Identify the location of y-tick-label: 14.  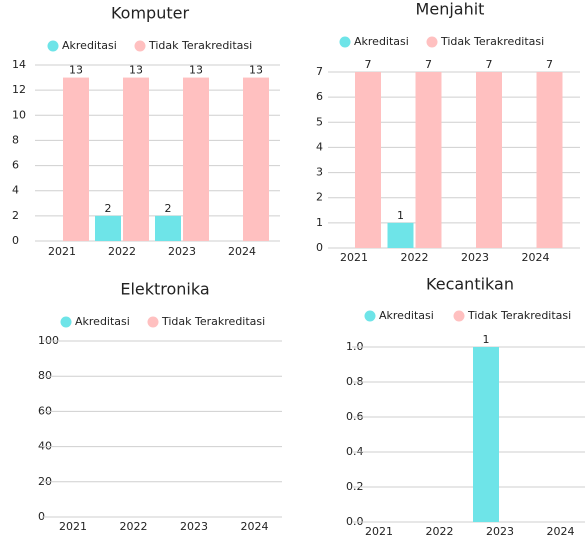
(19, 64).